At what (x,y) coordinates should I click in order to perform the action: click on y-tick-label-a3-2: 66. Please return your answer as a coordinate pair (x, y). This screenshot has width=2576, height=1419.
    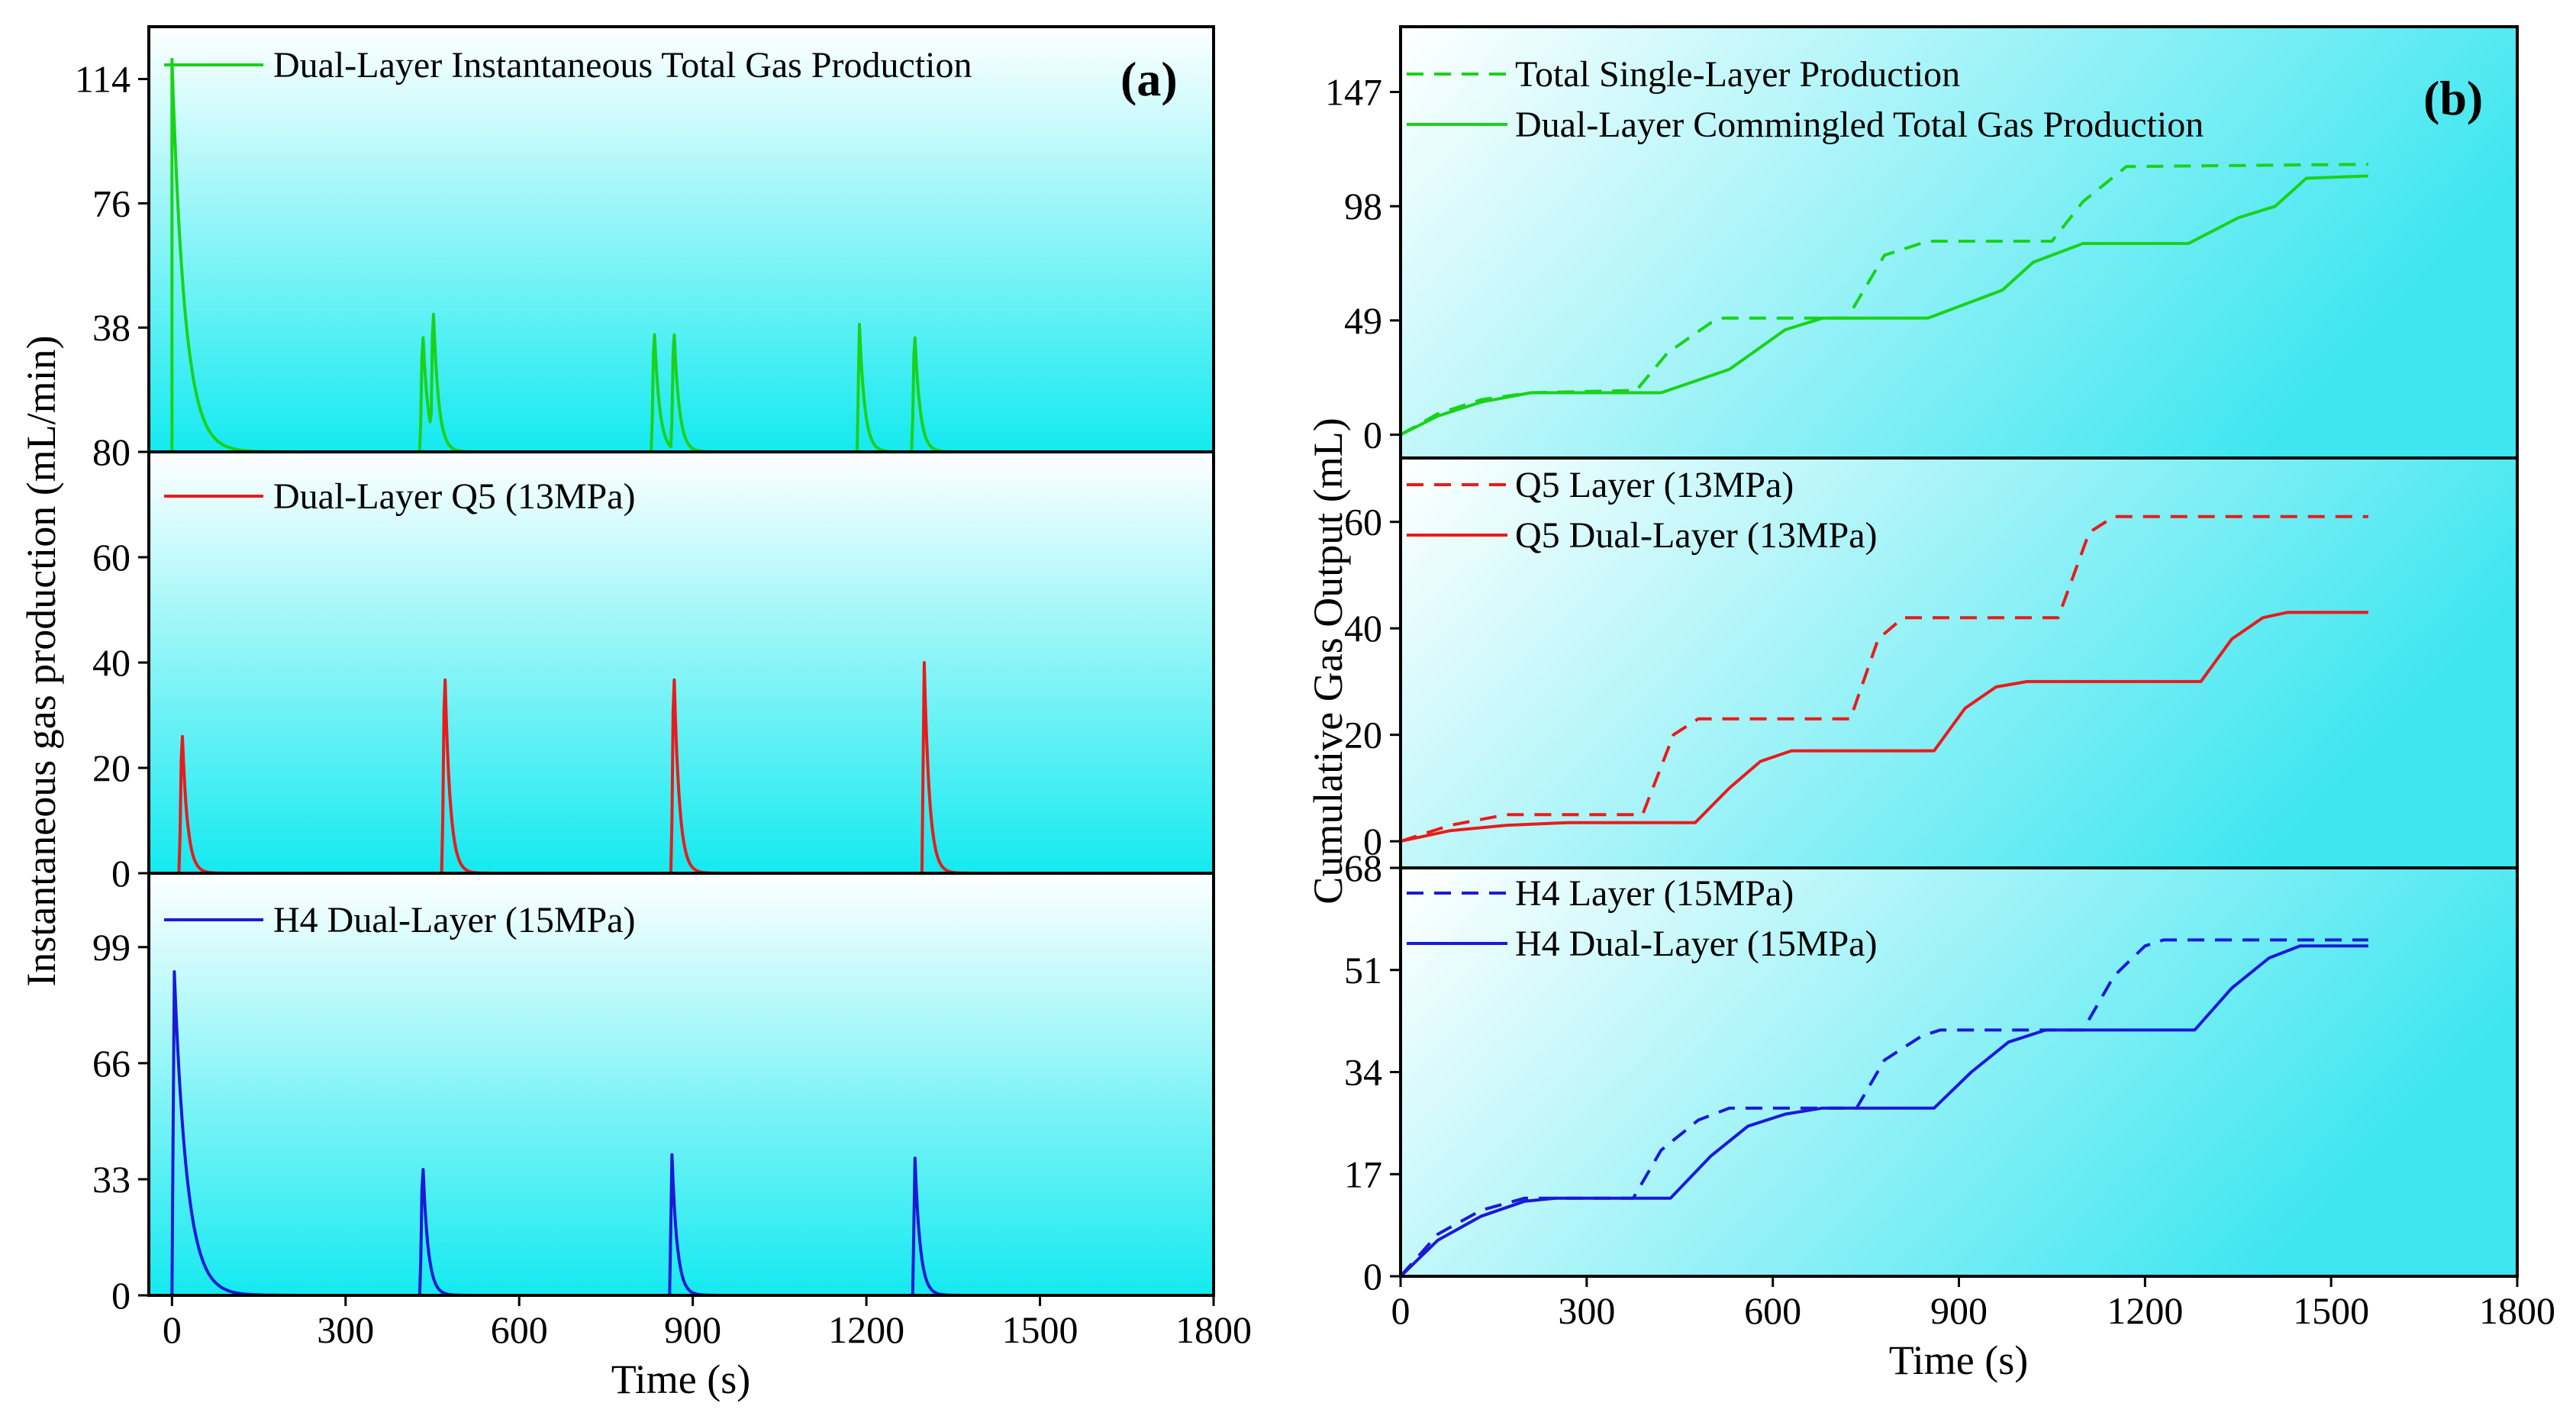
    Looking at the image, I should click on (111, 1063).